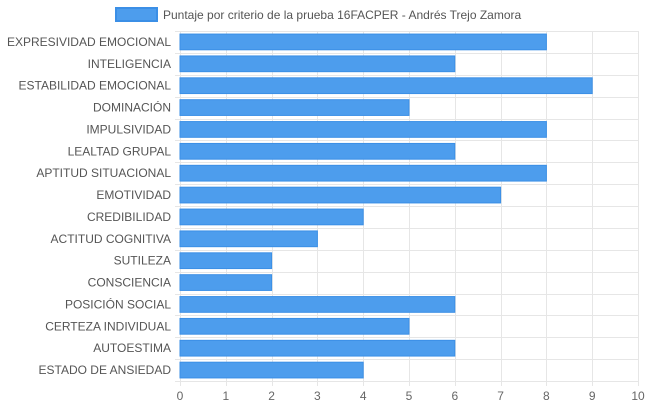 The image size is (648, 415). I want to click on x-tick-label: 5, so click(409, 396).